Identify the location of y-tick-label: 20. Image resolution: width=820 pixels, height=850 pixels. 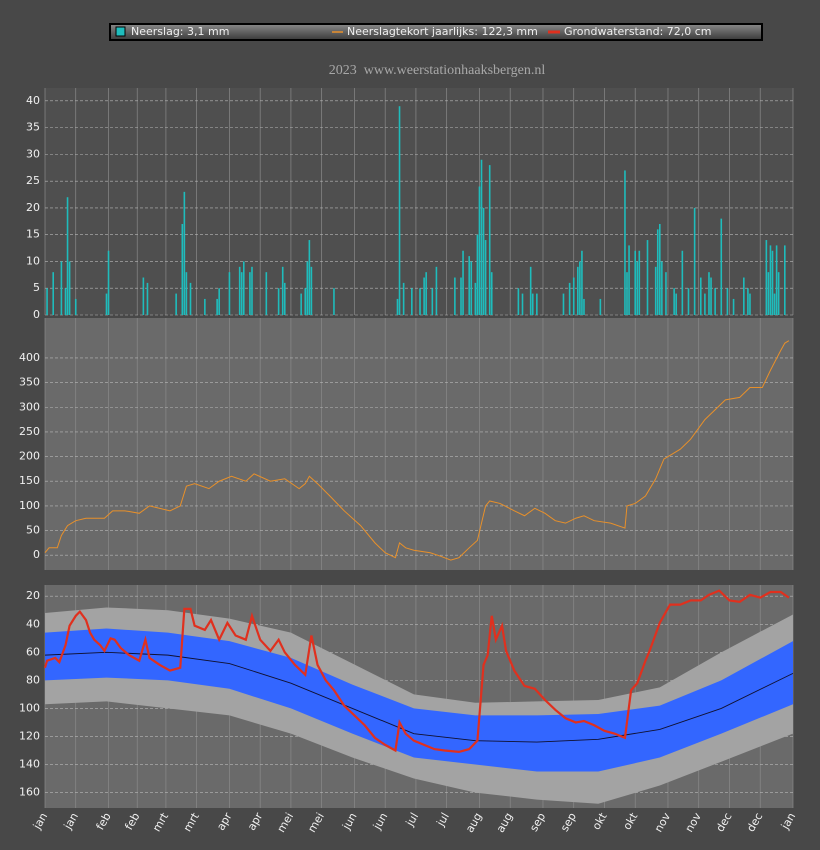
(33, 595).